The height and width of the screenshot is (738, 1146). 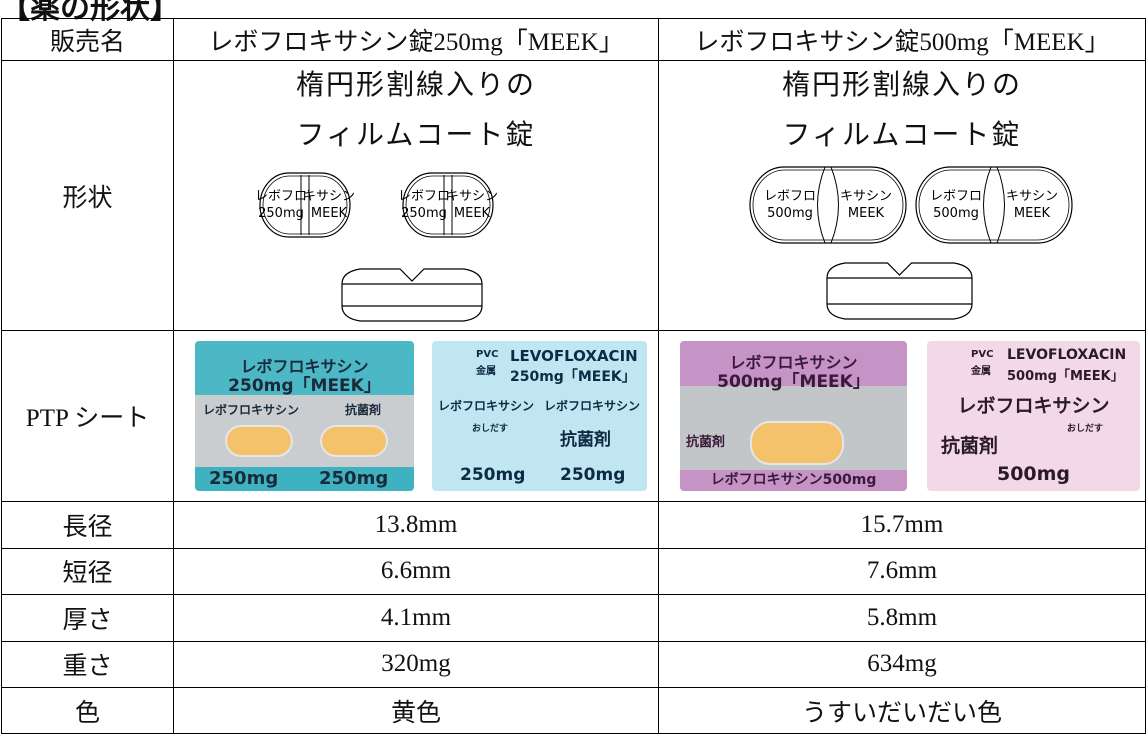 I want to click on tablet-drawing: レボフロ 500mg キサシン MEEK レボフロ 500mg キサシン MEEK, so click(x=911, y=243).